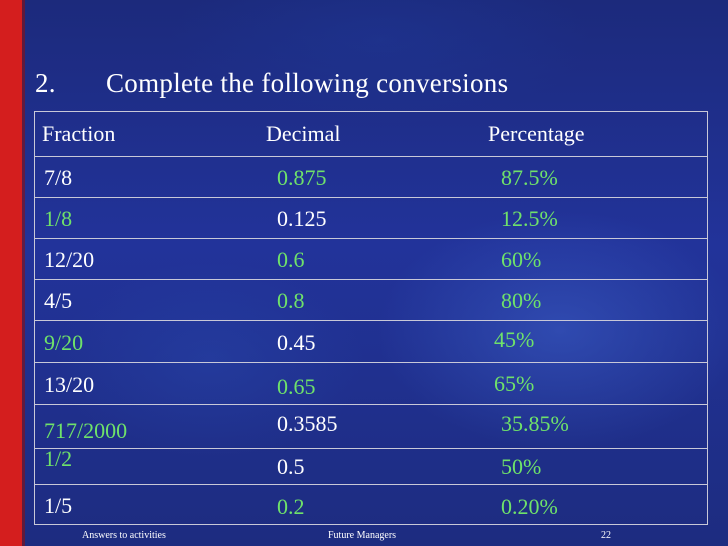 The width and height of the screenshot is (728, 546). Describe the element at coordinates (514, 339) in the screenshot. I see `percentage-cell: 45%` at that location.